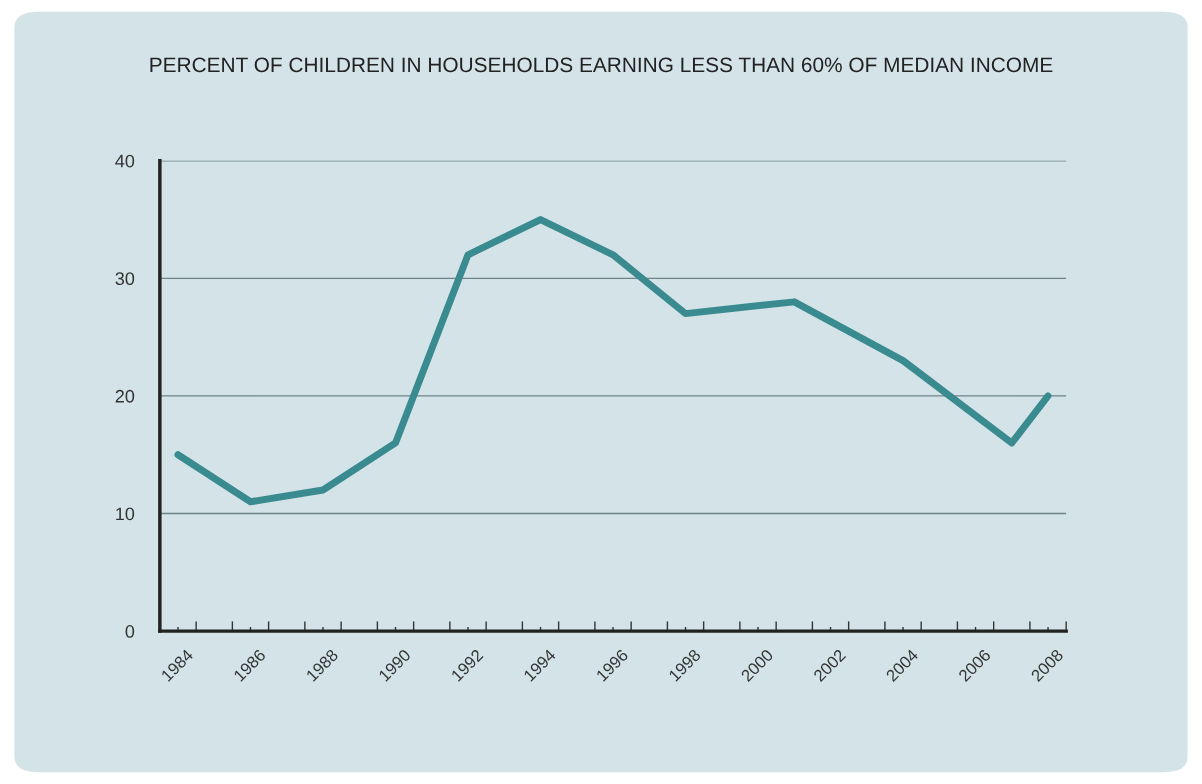  What do you see at coordinates (130, 631) in the screenshot?
I see `y-tick-label: 0` at bounding box center [130, 631].